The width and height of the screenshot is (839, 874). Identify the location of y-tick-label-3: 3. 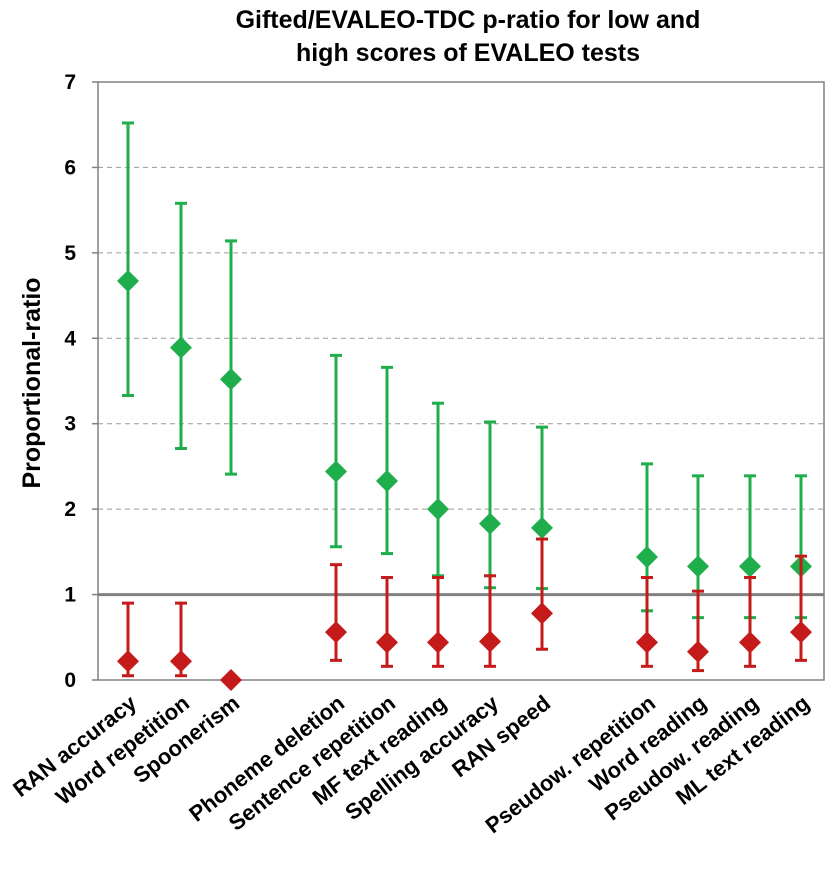
(70, 424).